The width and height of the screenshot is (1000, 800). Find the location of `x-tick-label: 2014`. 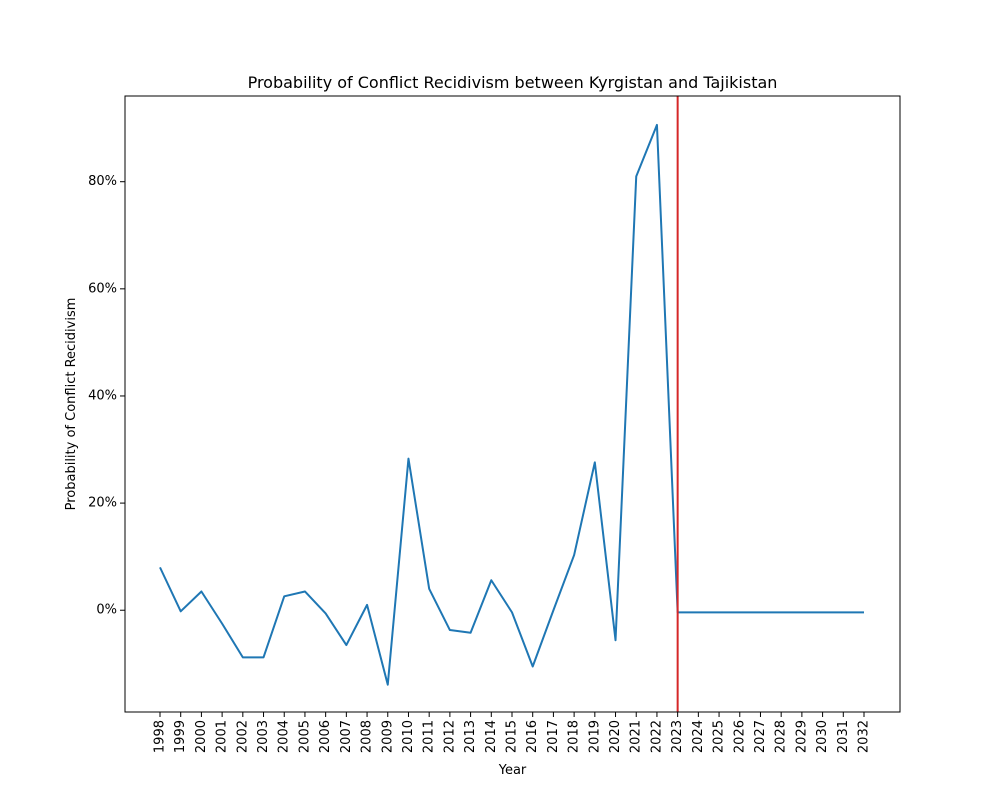

x-tick-label: 2014 is located at coordinates (491, 736).